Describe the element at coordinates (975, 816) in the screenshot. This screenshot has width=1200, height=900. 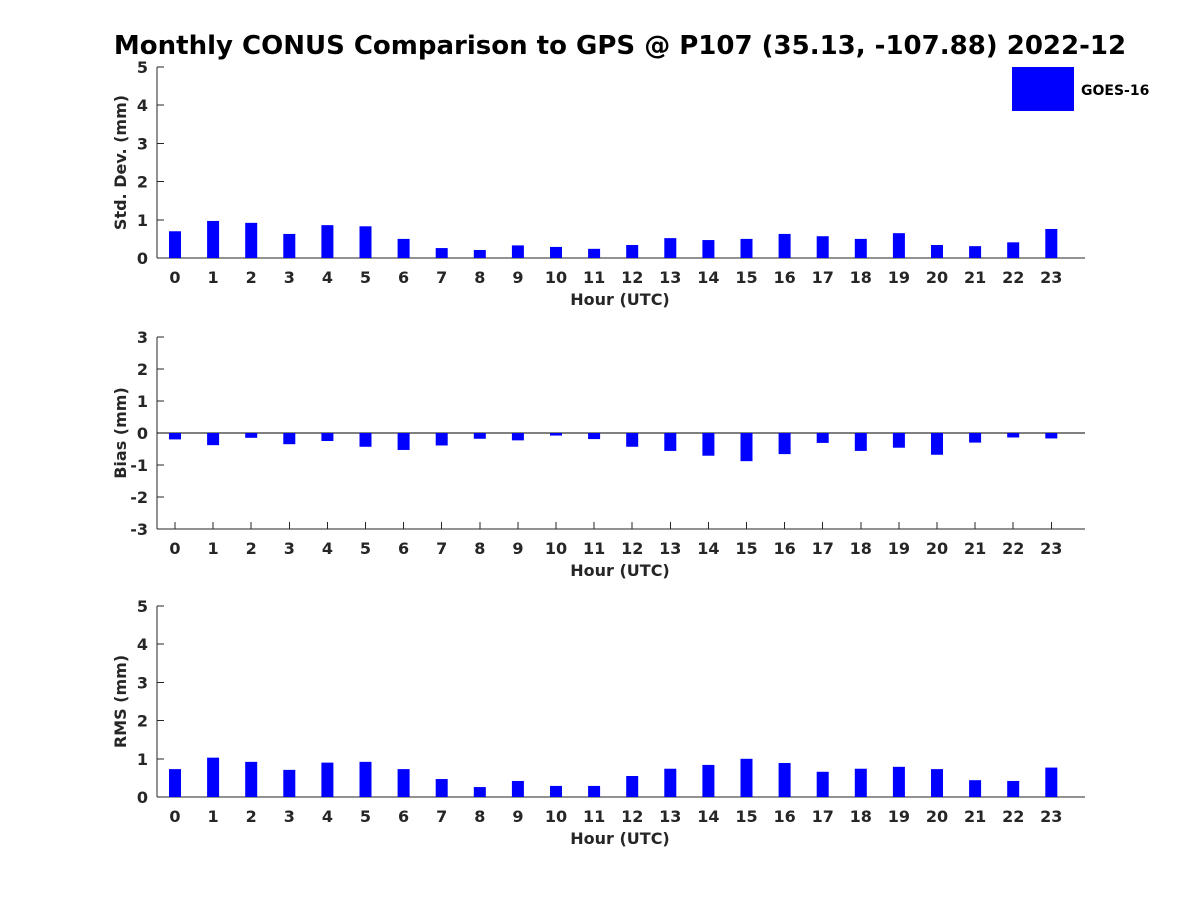
I see `rms-xtick-label: 21` at that location.